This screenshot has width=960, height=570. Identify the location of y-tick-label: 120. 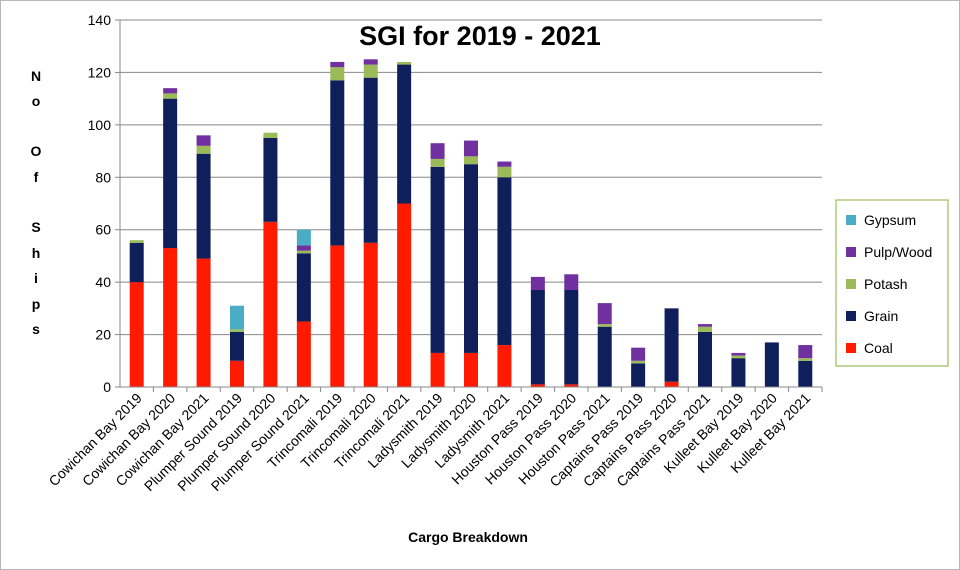
(100, 72).